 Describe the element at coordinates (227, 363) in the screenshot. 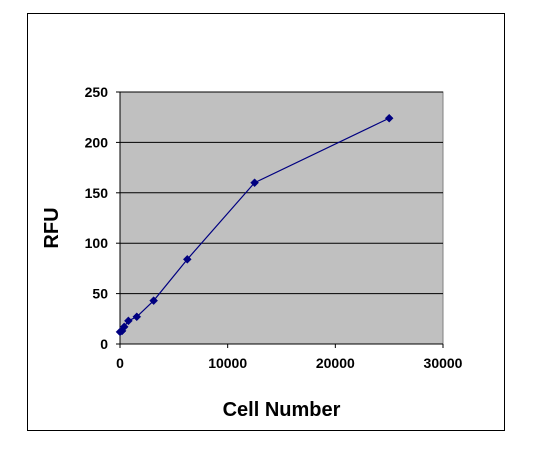

I see `x-tick-label: 10000` at that location.